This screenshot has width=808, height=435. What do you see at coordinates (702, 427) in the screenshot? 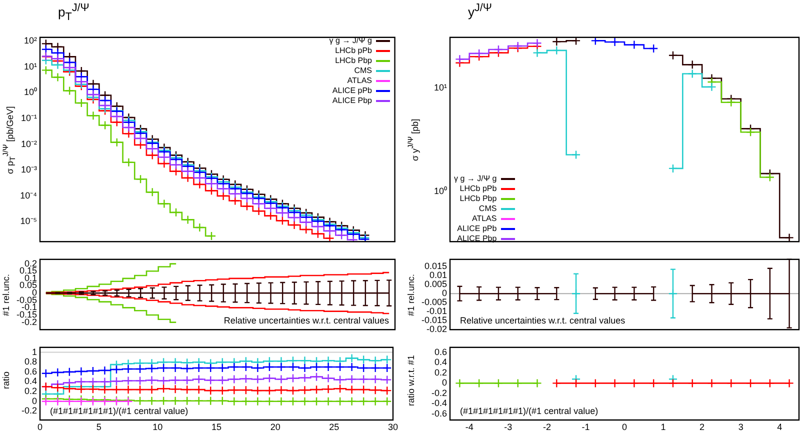
I see `x-tick-label: 2` at bounding box center [702, 427].